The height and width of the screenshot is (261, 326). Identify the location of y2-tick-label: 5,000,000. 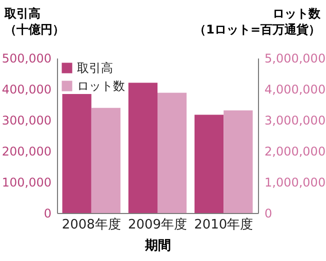
(295, 59).